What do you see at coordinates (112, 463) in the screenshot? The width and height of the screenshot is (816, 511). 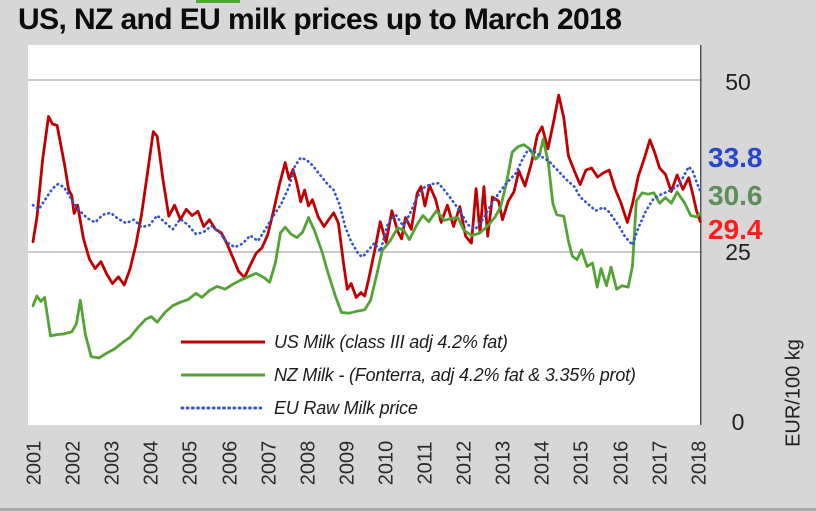 I see `x-tick-label-2003: 2003` at bounding box center [112, 463].